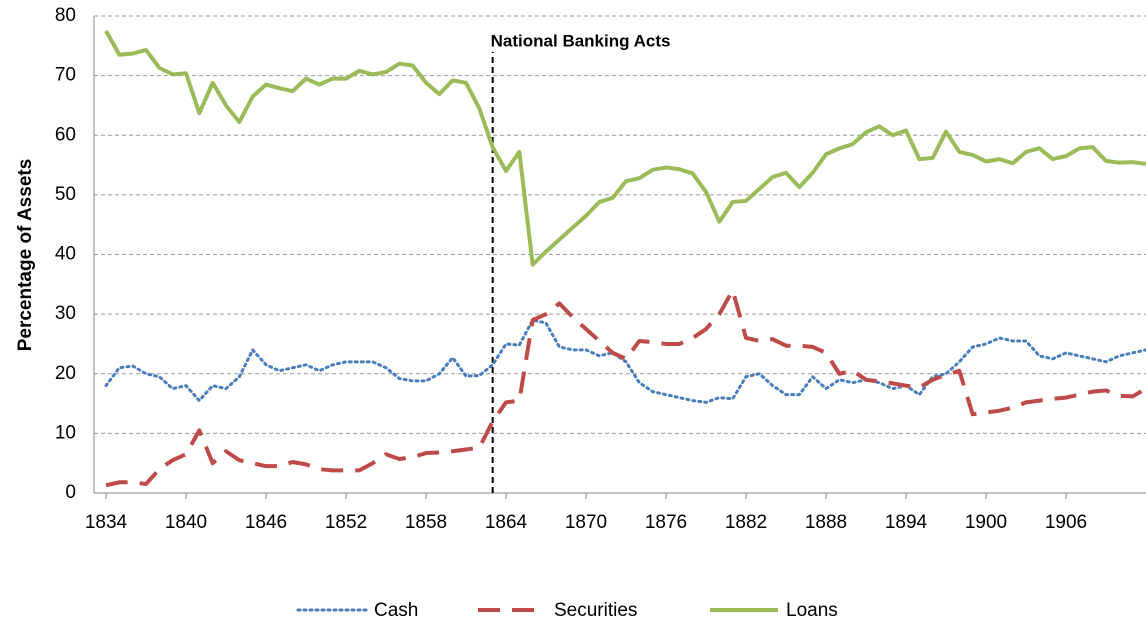  What do you see at coordinates (826, 522) in the screenshot?
I see `x-tick-label: 1888` at bounding box center [826, 522].